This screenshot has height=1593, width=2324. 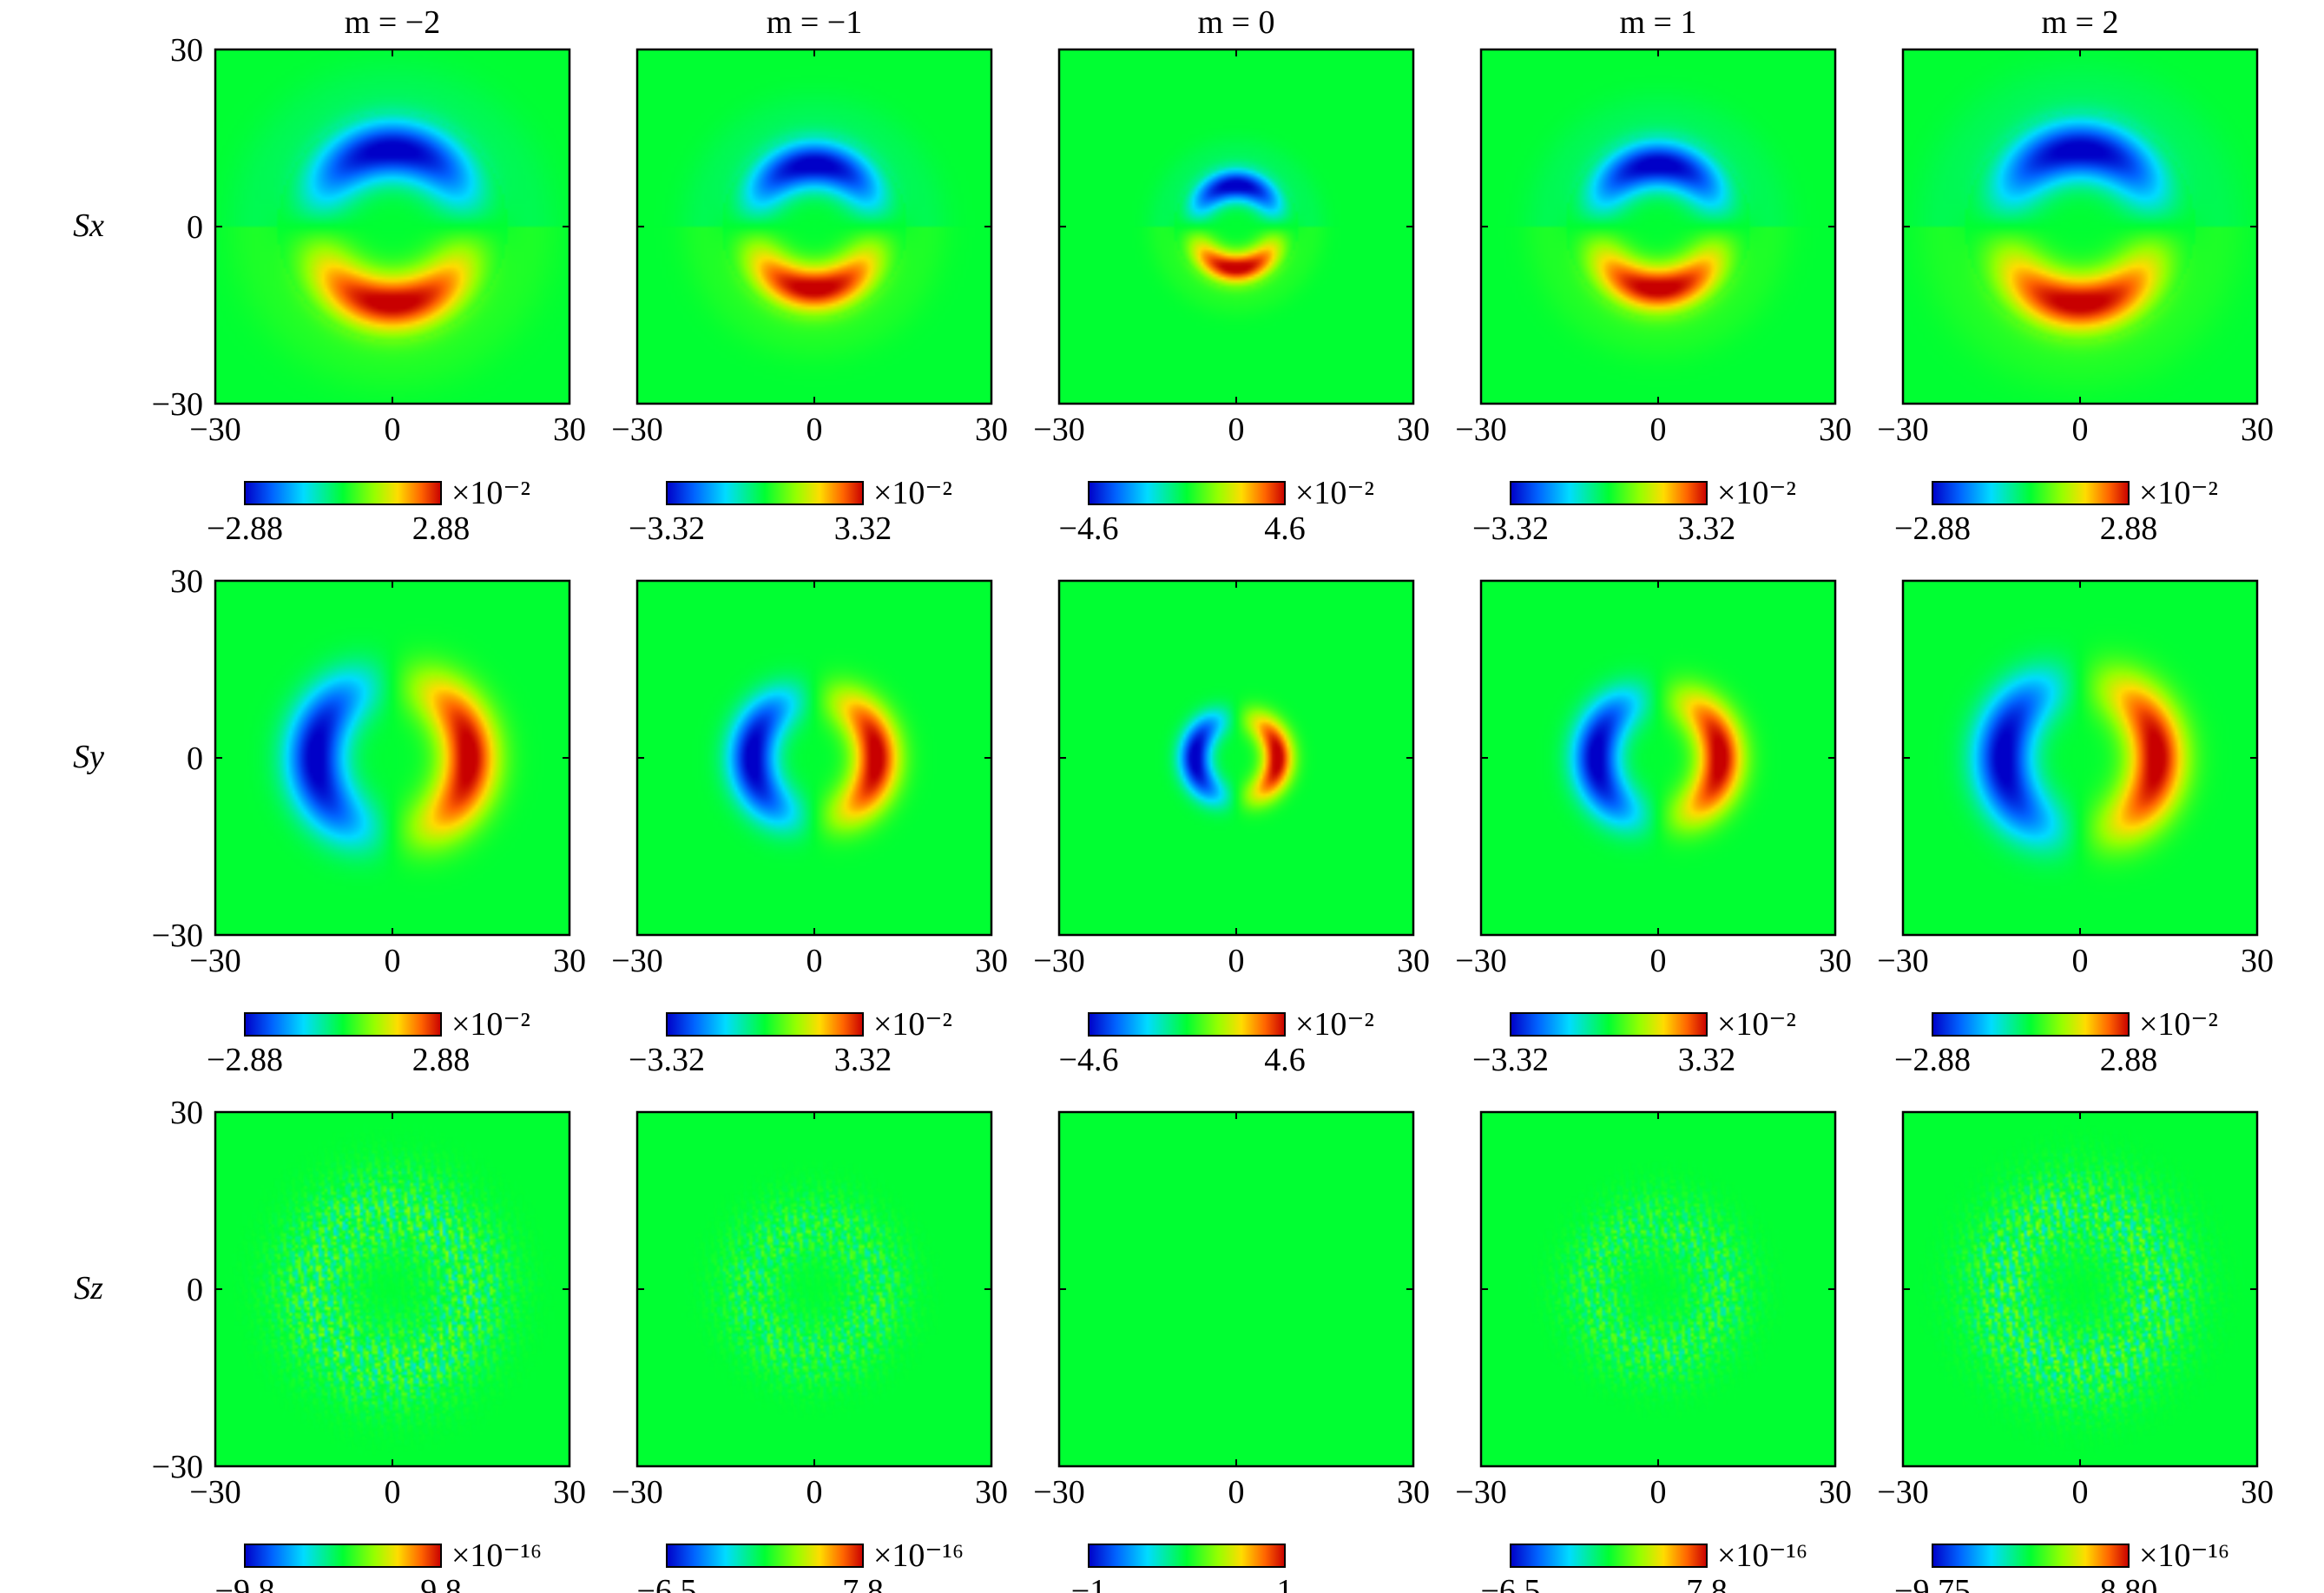 I want to click on colorbar-min-label: −1, so click(x=1089, y=1583).